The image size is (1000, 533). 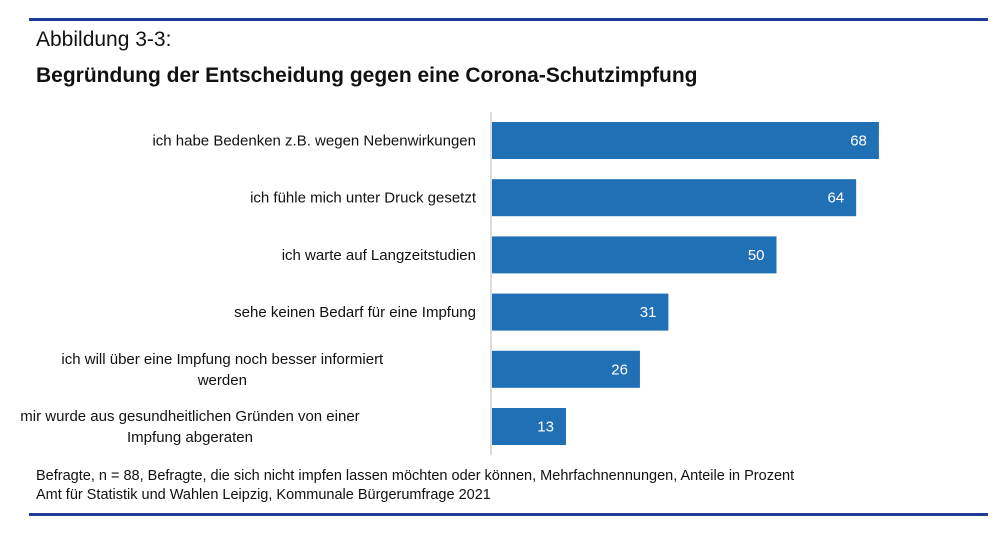 I want to click on bottom-rule, so click(x=508, y=514).